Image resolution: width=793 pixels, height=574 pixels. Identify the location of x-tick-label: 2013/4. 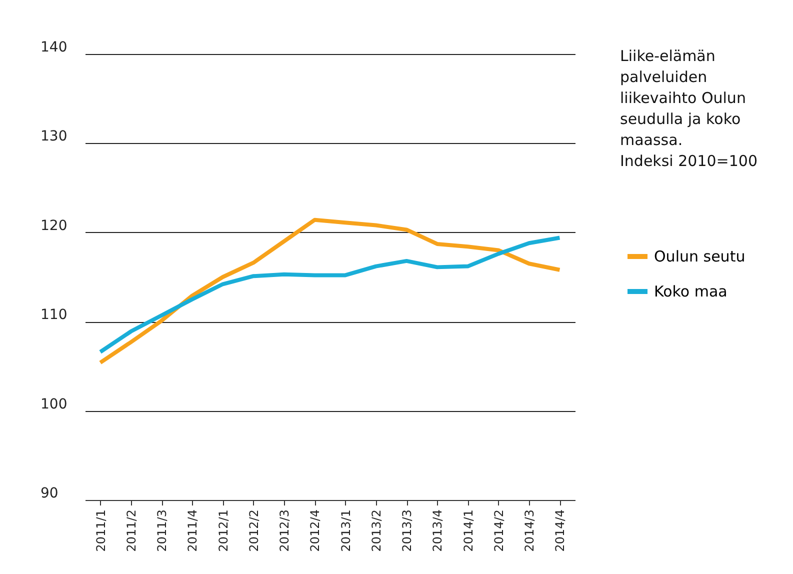
(437, 531).